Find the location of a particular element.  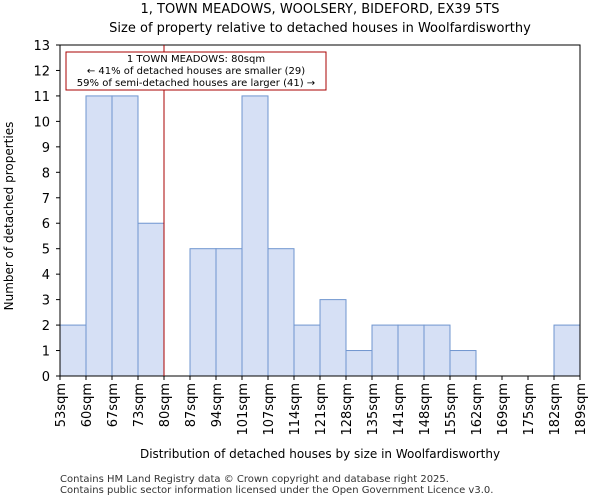

x-tick-label: 60sqm is located at coordinates (87, 405).